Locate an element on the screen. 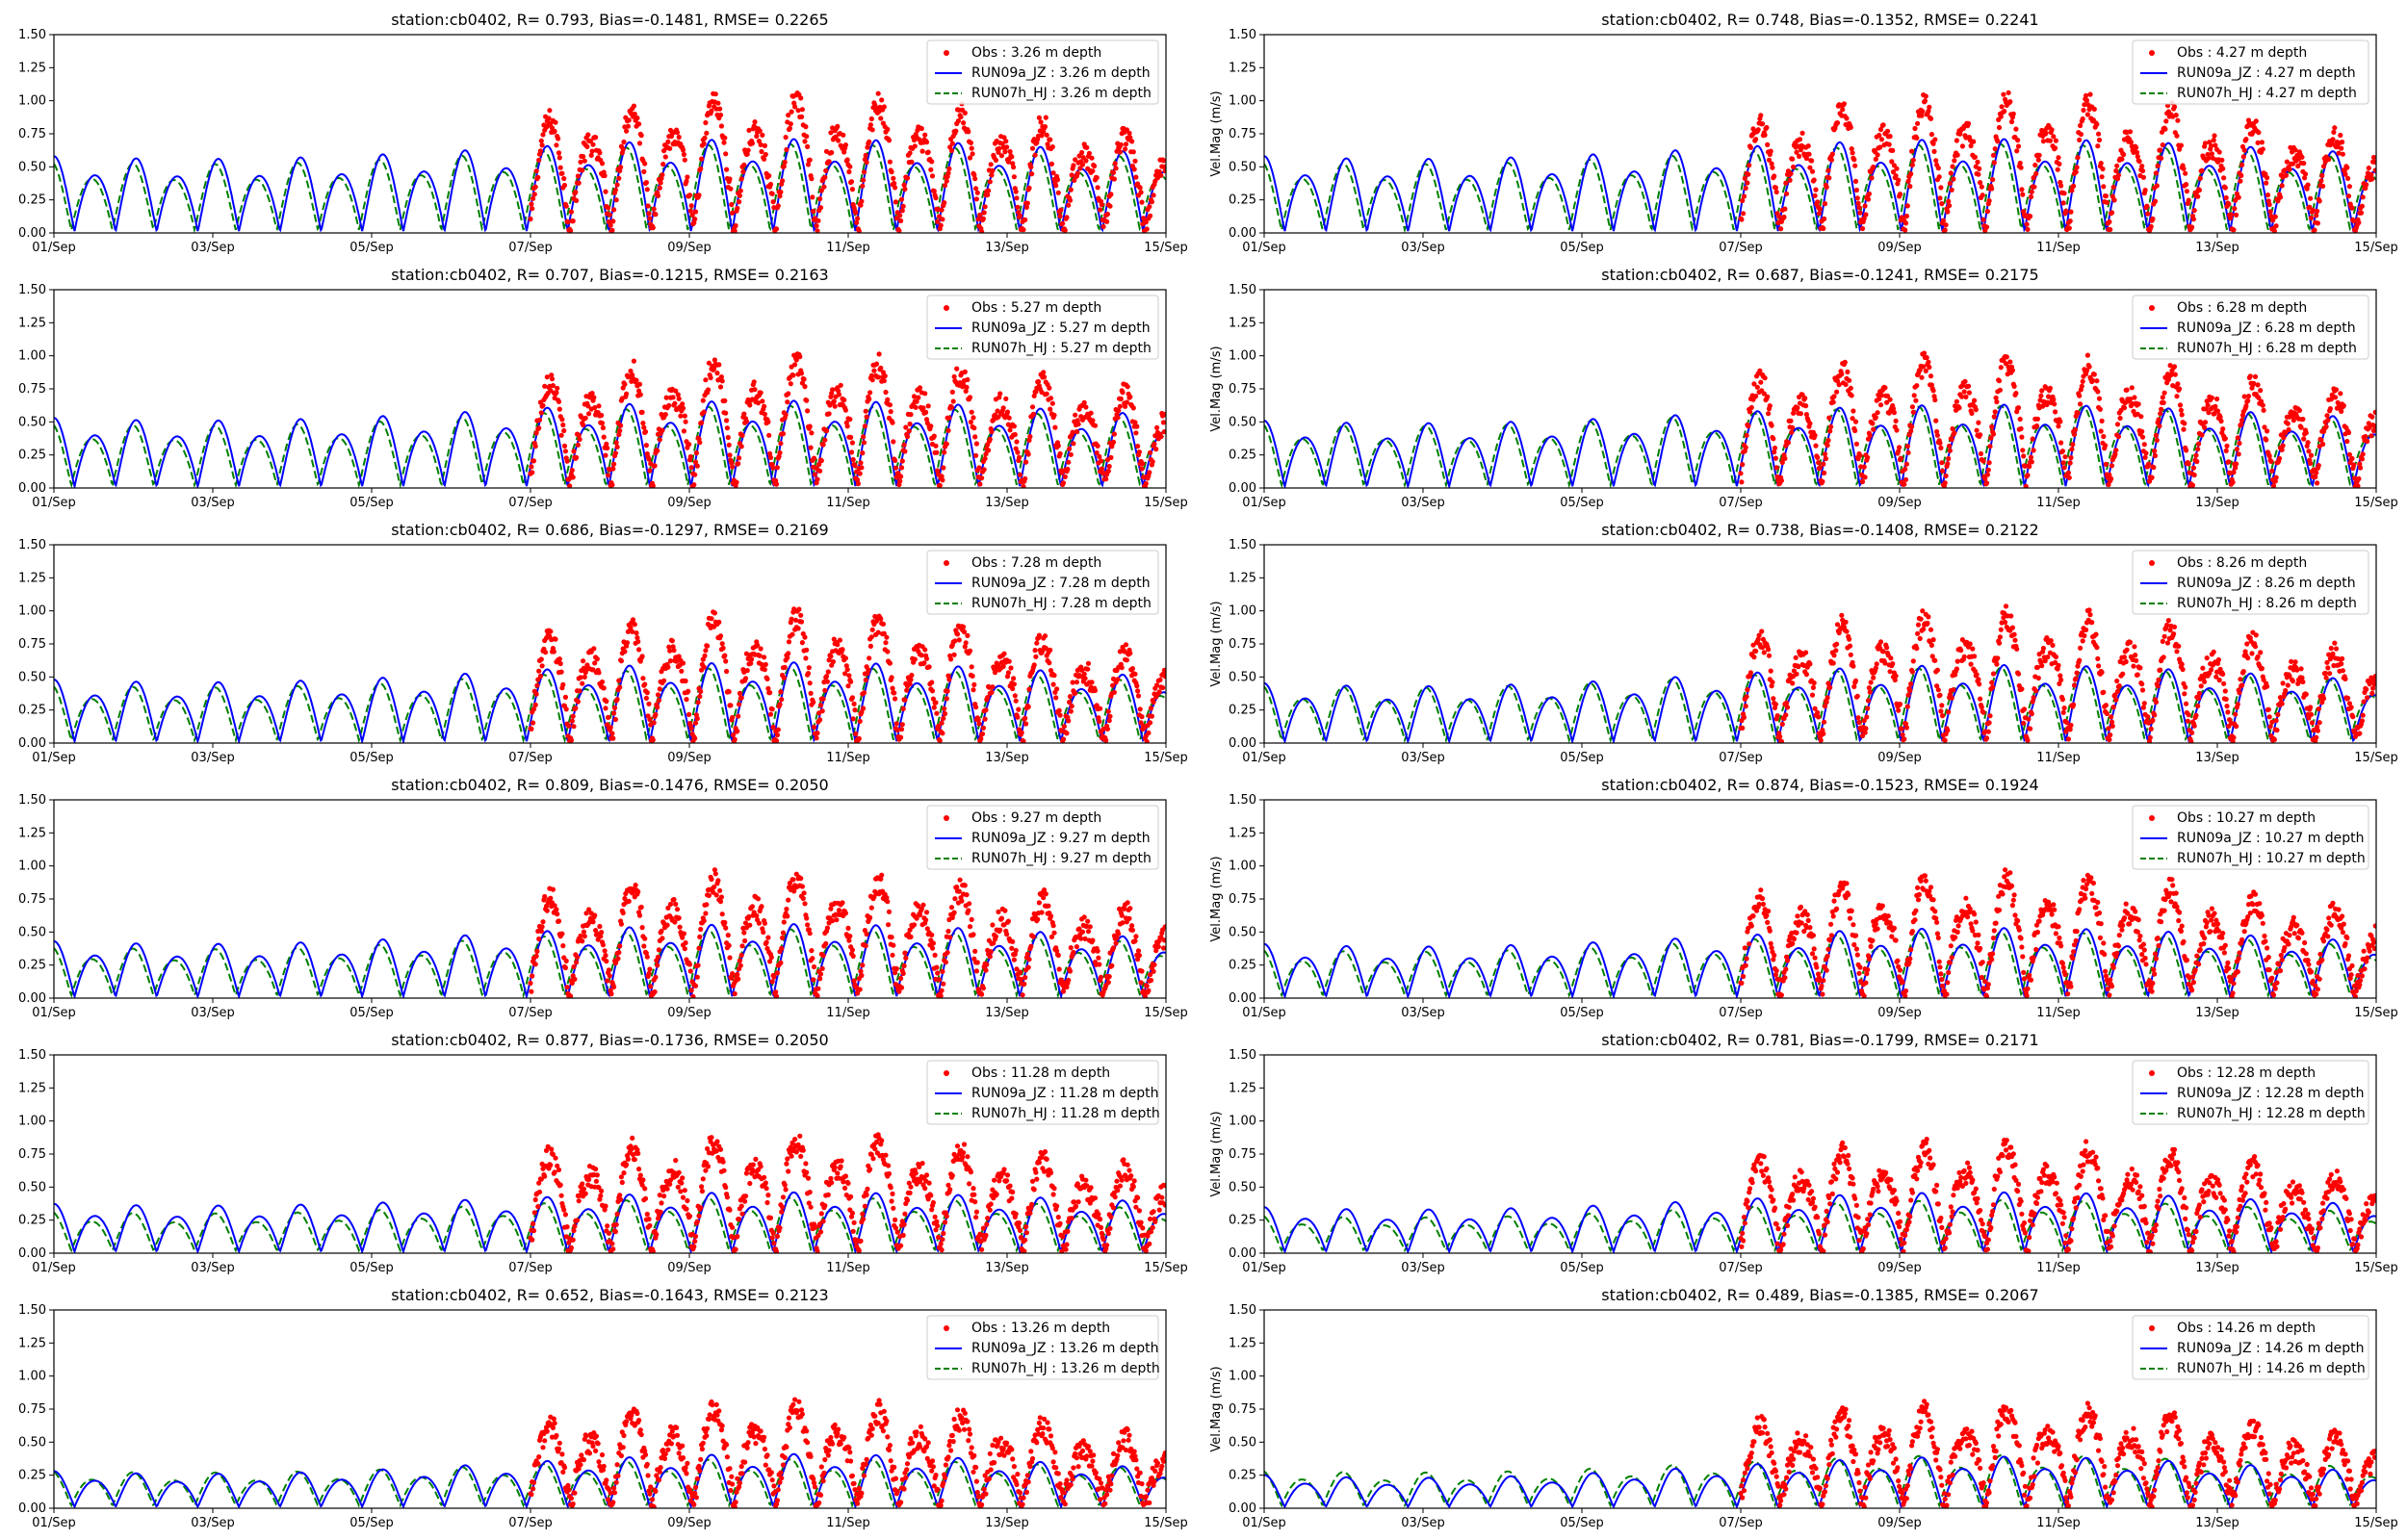 This screenshot has width=2407, height=1540. legend-entry: RUN07h_HJ : 6.28 m depth is located at coordinates (2267, 348).